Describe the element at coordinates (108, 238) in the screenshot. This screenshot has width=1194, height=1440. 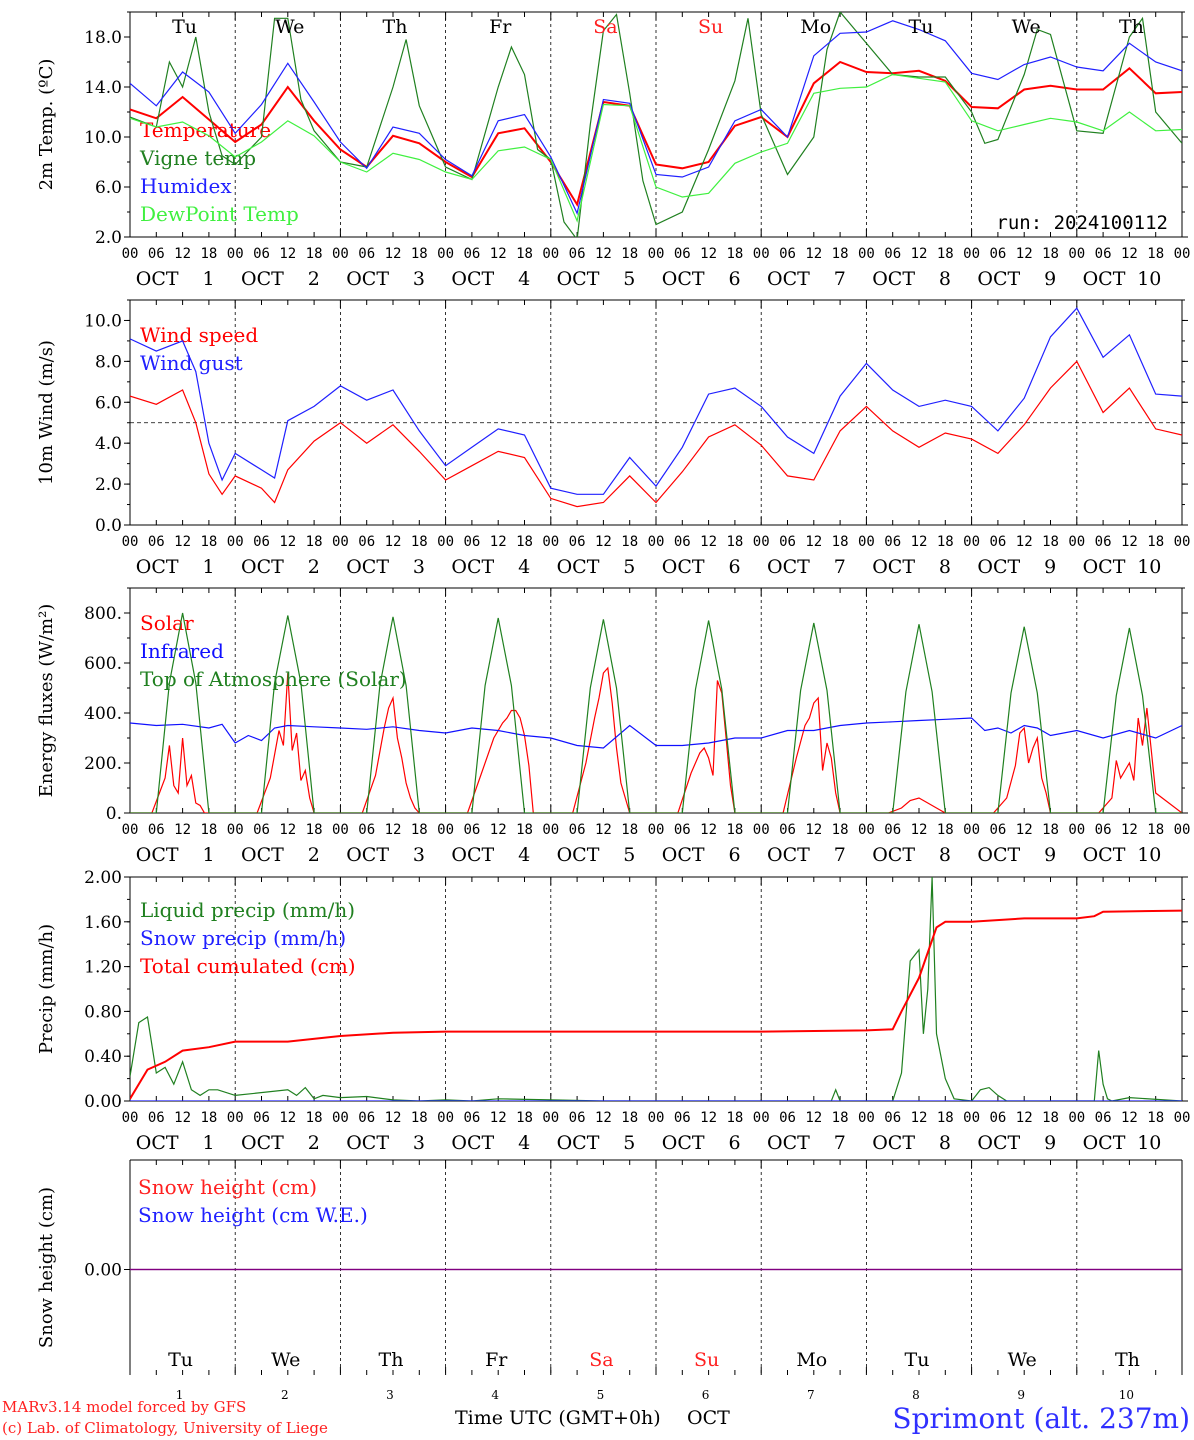
I see `y-tick-label: 2.0` at that location.